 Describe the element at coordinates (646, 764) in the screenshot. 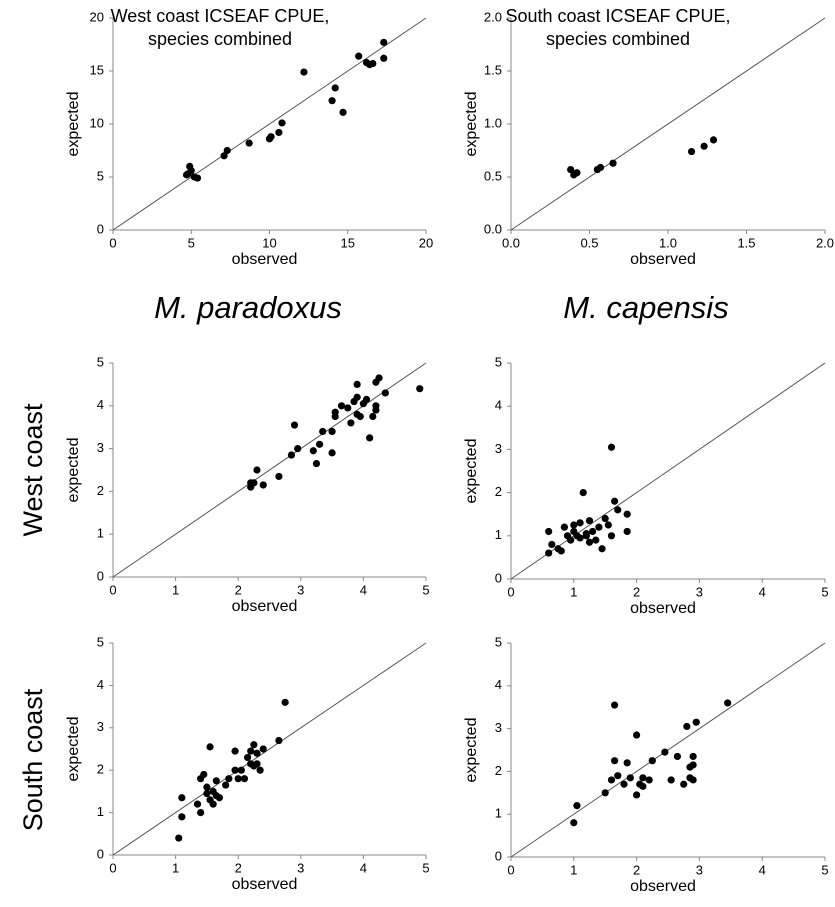

I see `panel: 0 1 2 3 4 5 0 1 2 3 4 5 observed expected` at that location.